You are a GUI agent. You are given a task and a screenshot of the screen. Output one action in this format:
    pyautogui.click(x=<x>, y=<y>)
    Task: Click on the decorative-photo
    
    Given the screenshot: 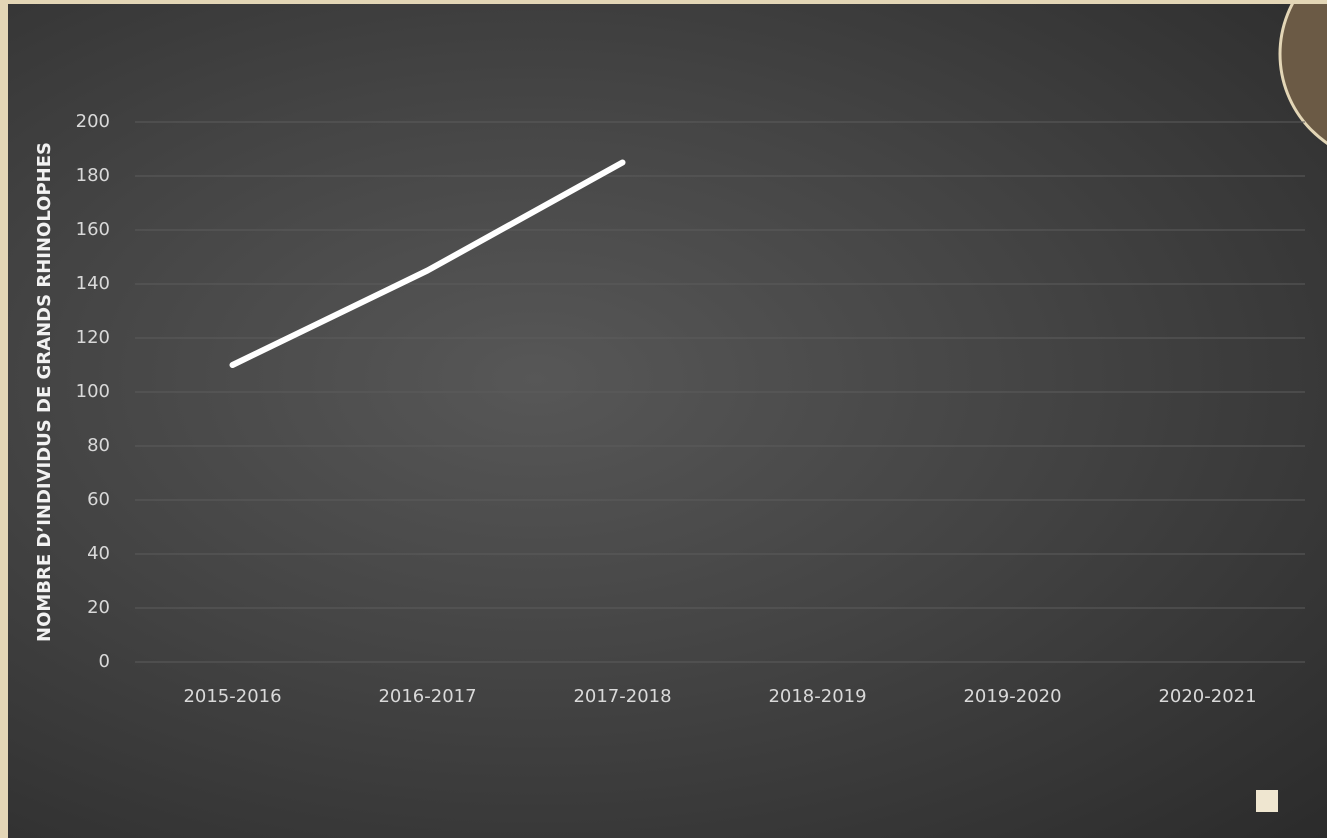 What is the action you would take?
    pyautogui.click(x=1302, y=74)
    